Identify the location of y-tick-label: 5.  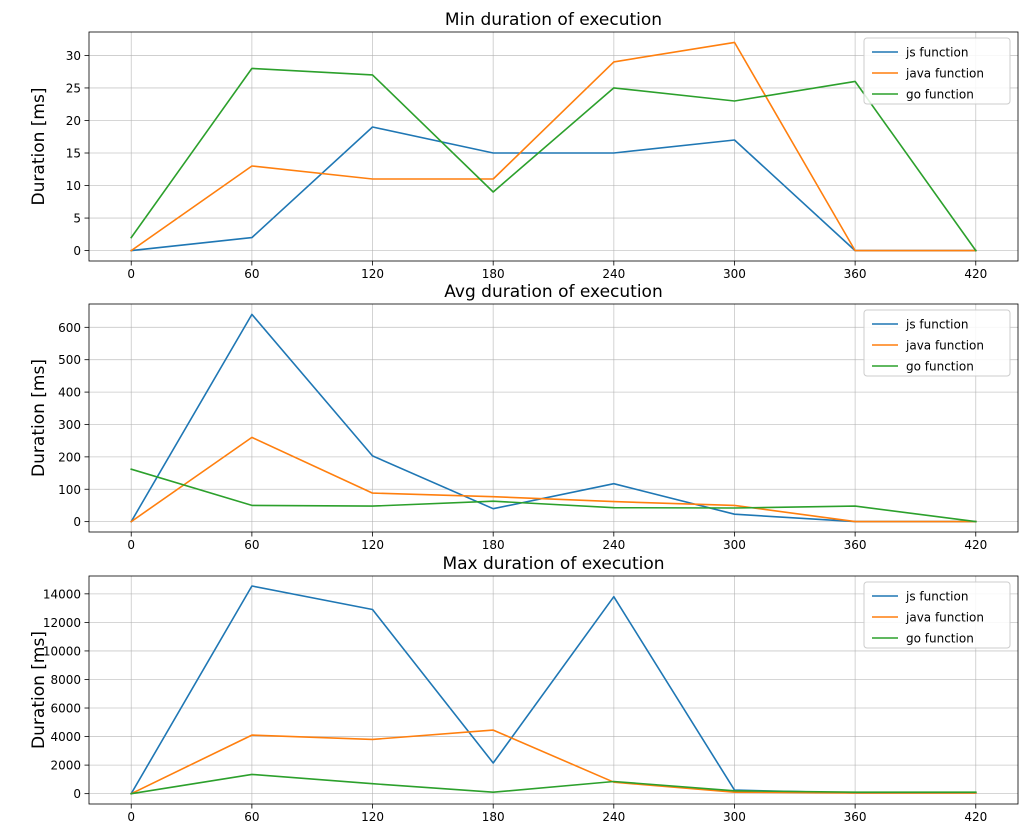
(77, 219).